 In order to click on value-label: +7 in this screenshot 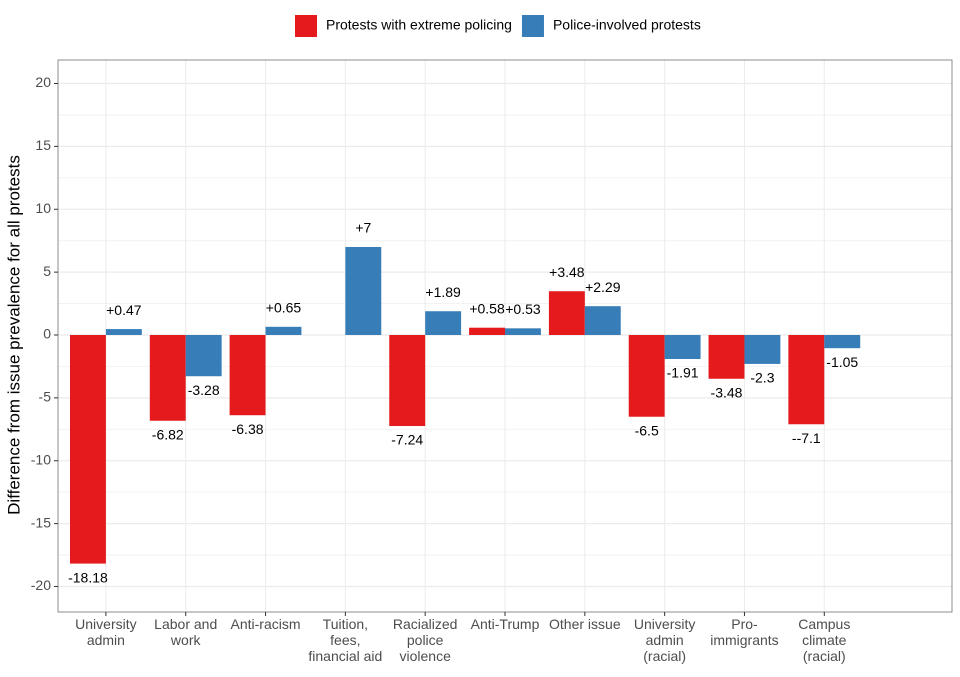, I will do `click(363, 228)`.